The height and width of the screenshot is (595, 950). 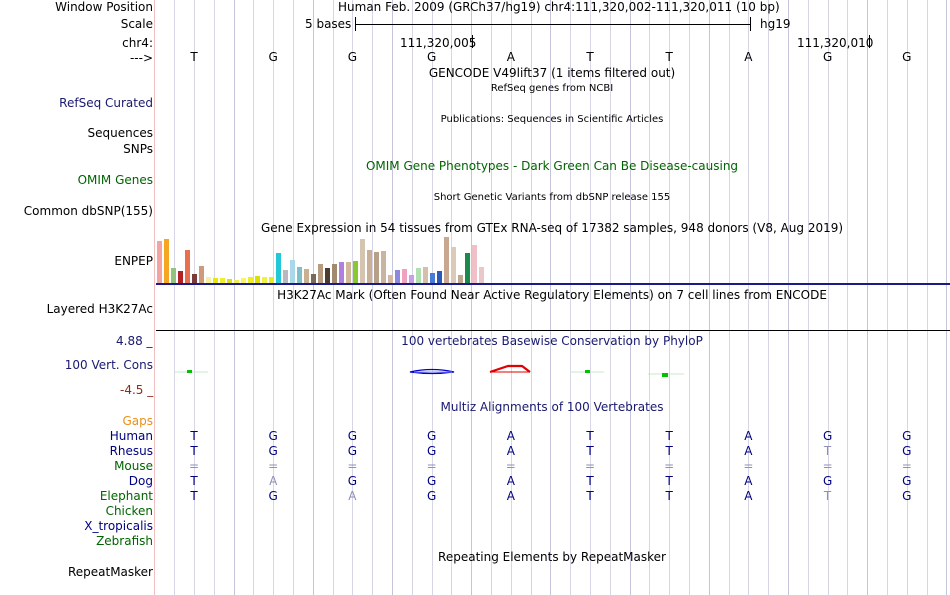 What do you see at coordinates (88, 211) in the screenshot?
I see `dbsnp-label: Common dbSNP(155)` at bounding box center [88, 211].